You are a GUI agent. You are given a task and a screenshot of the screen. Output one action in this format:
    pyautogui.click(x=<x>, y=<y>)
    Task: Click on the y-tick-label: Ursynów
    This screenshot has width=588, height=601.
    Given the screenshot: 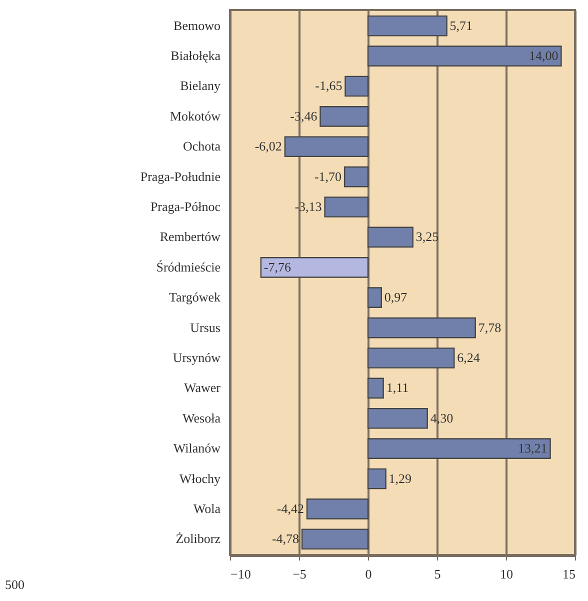 What is the action you would take?
    pyautogui.click(x=197, y=357)
    